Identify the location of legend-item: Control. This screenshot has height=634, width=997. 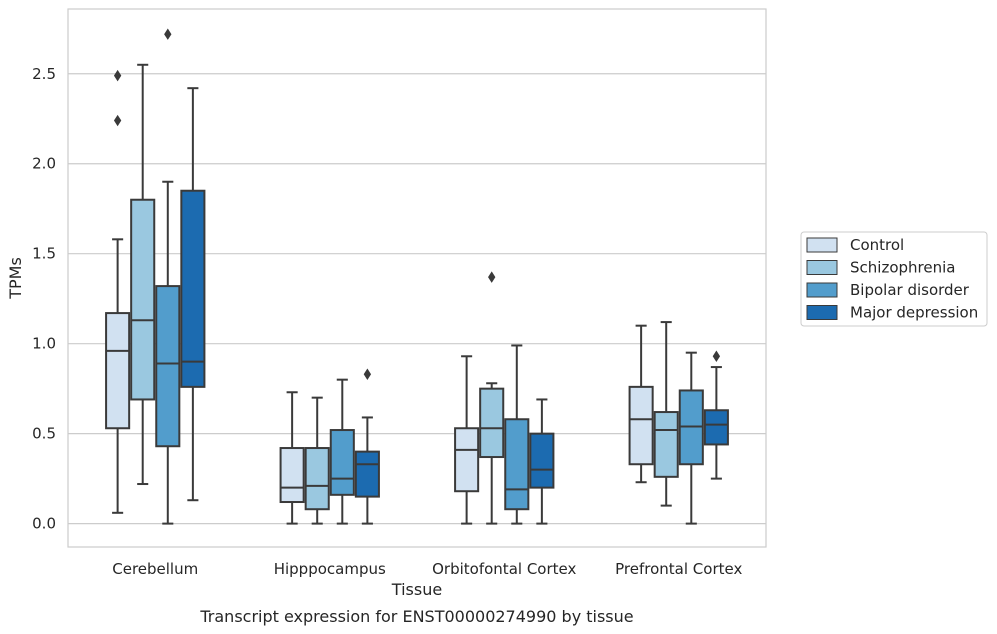
(855, 245).